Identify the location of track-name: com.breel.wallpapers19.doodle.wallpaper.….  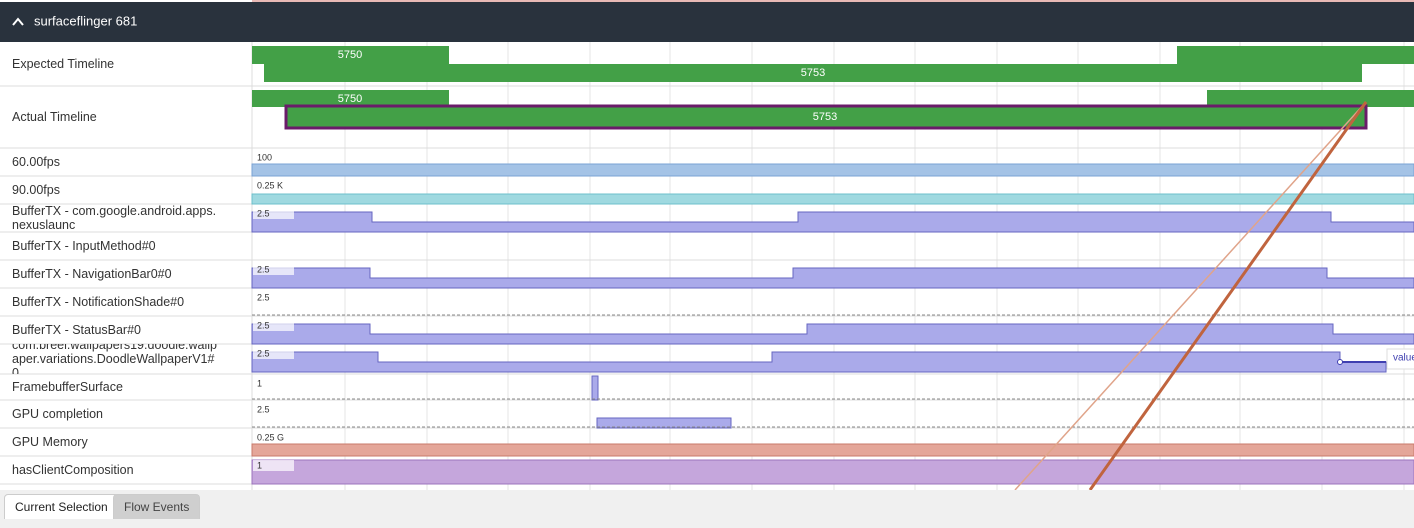
(114, 359).